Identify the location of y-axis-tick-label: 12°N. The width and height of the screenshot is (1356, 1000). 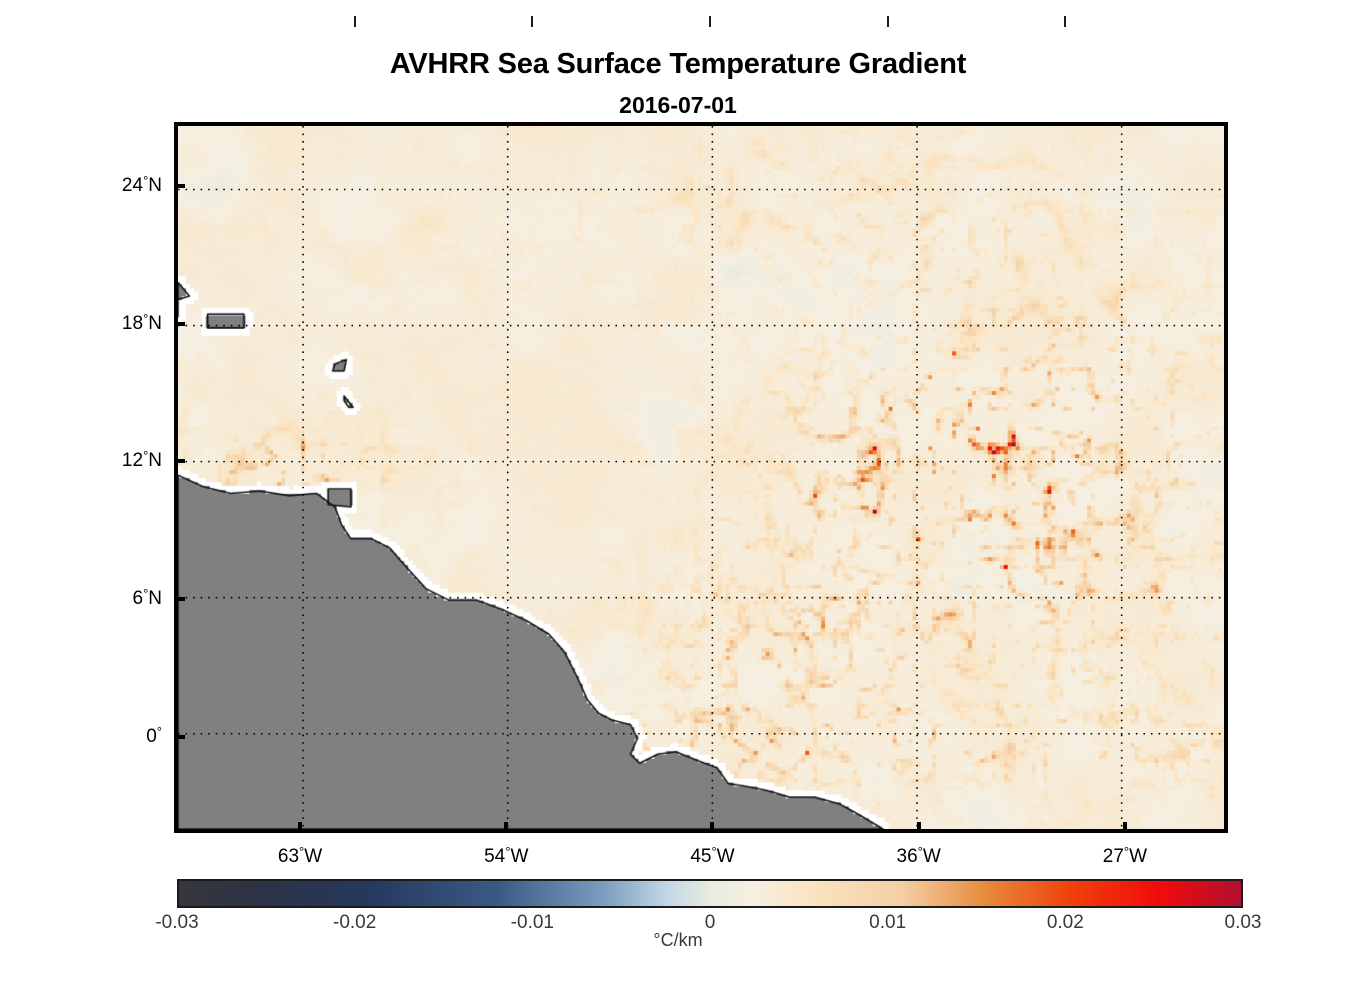
(141, 460).